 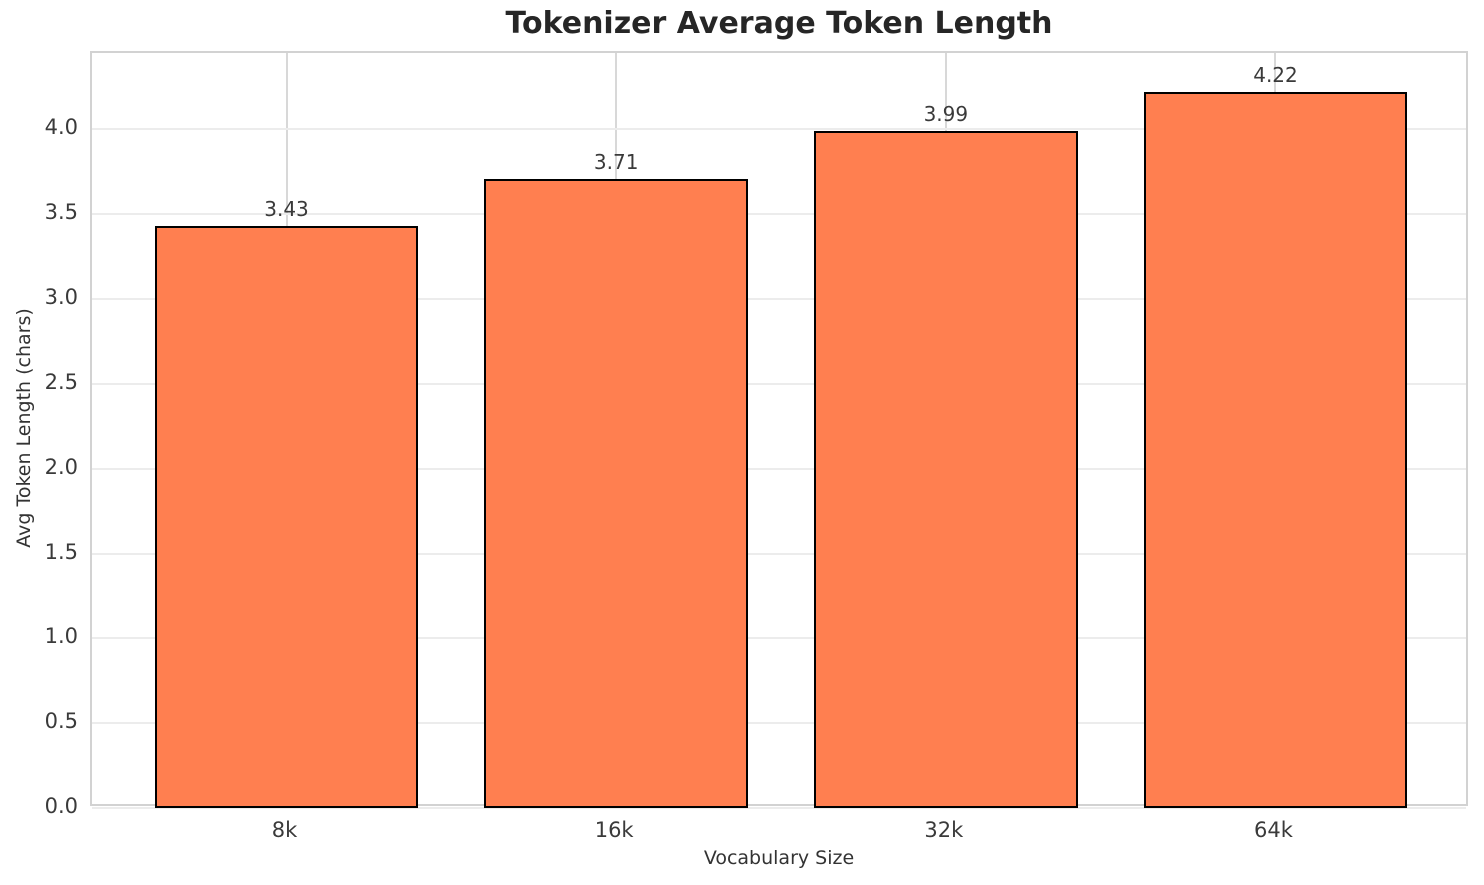 What do you see at coordinates (1273, 830) in the screenshot?
I see `x-tick-label: 64k` at bounding box center [1273, 830].